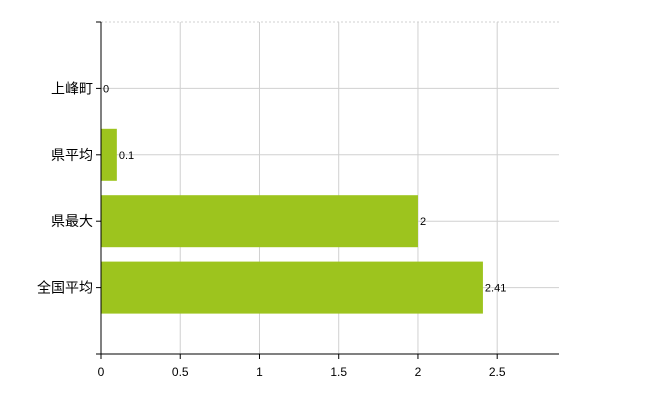 The width and height of the screenshot is (650, 400). I want to click on data-label: 2.41, so click(495, 289).